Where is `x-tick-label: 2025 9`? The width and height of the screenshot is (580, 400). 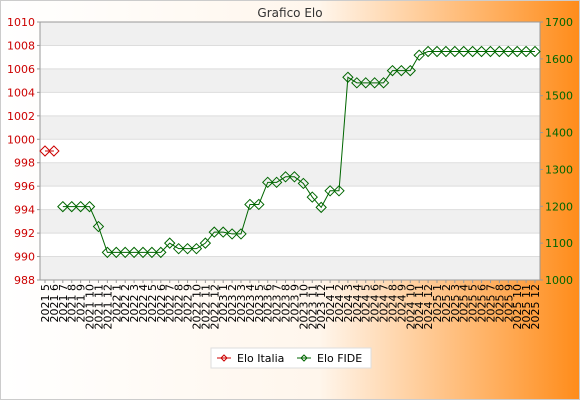 x-tick-label: 2025 9 is located at coordinates (508, 303).